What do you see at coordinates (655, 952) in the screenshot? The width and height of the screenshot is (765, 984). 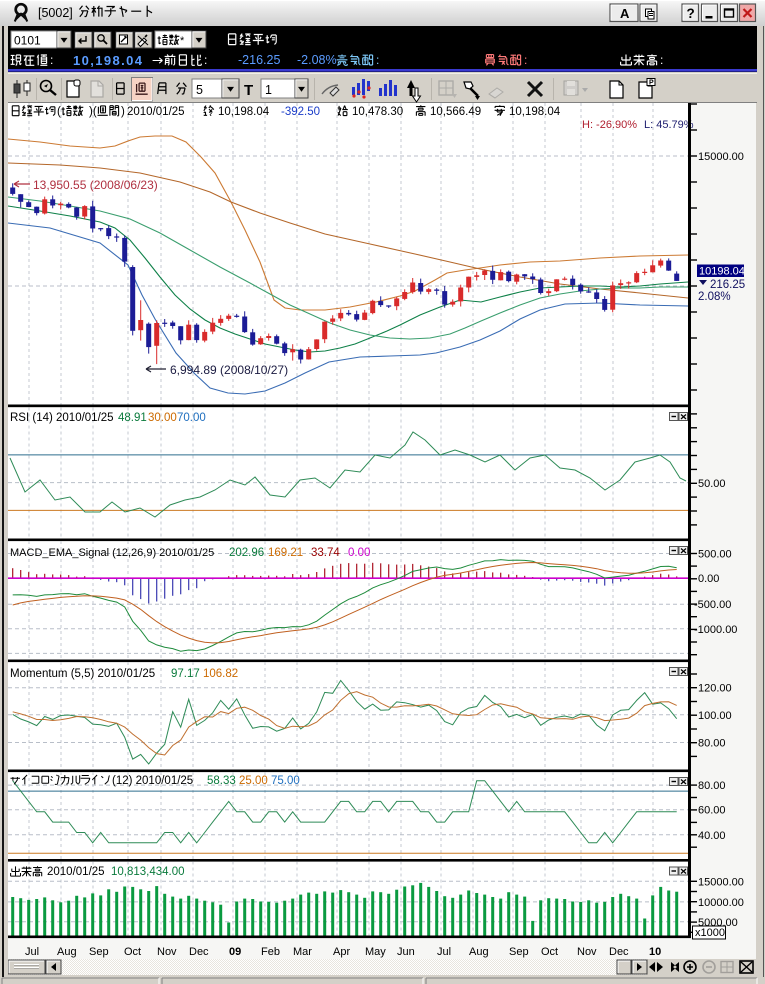 I see `svg-text: 10` at bounding box center [655, 952].